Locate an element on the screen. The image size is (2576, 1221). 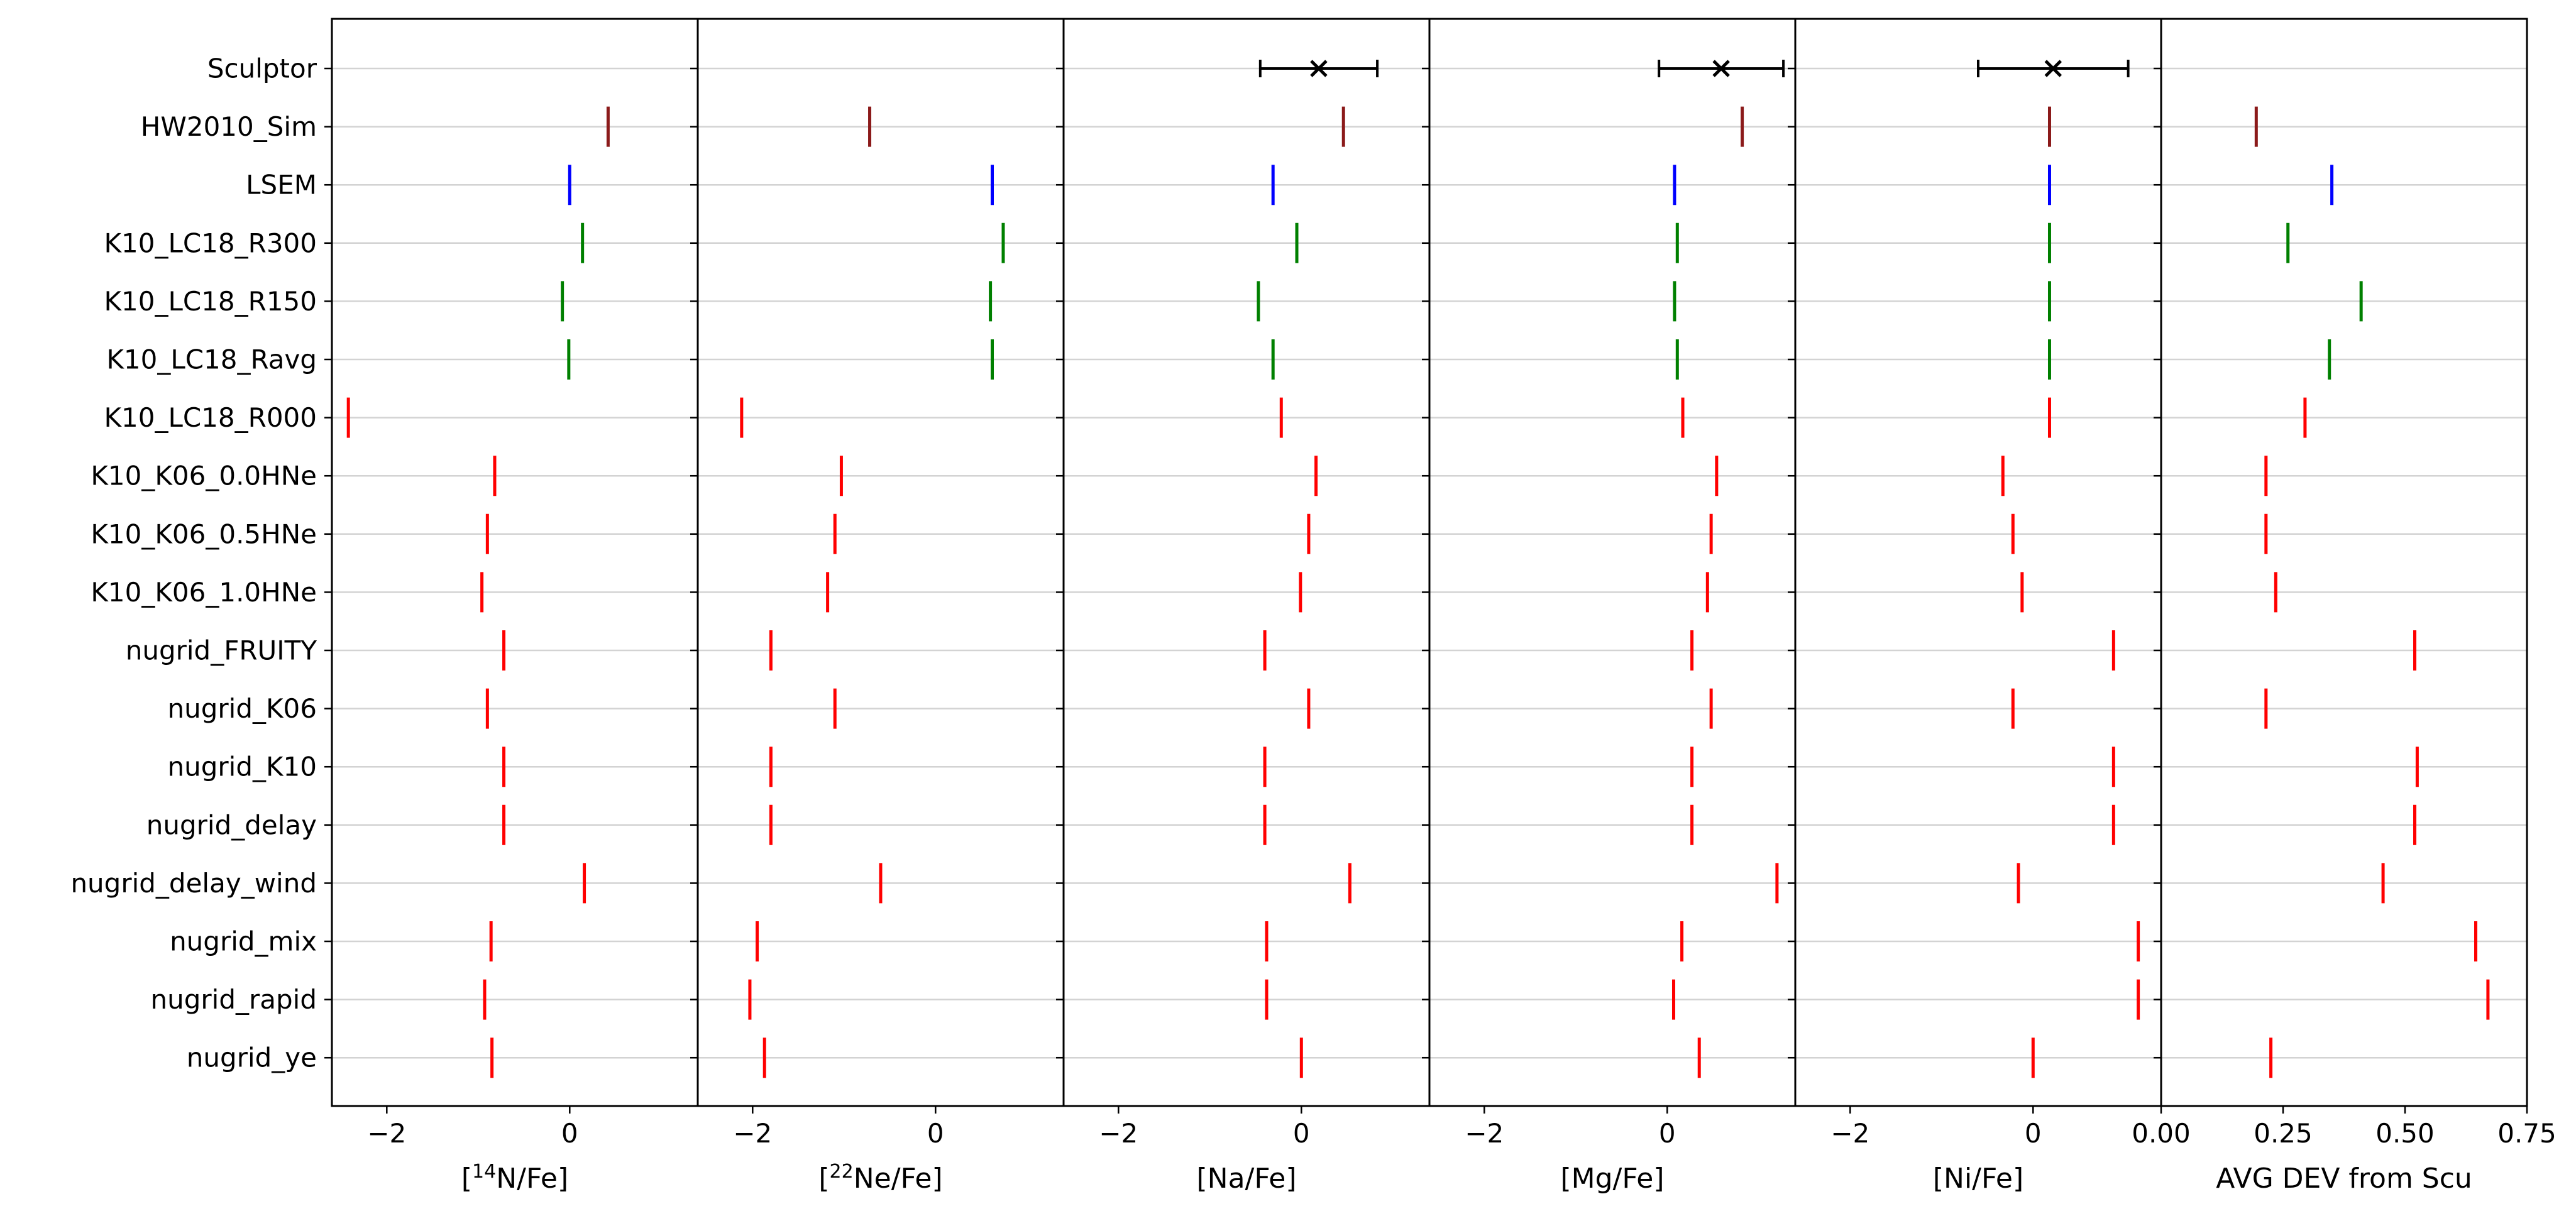
y-tick-label-nugrid-fruity: nugrid_FRUITY is located at coordinates (222, 650).